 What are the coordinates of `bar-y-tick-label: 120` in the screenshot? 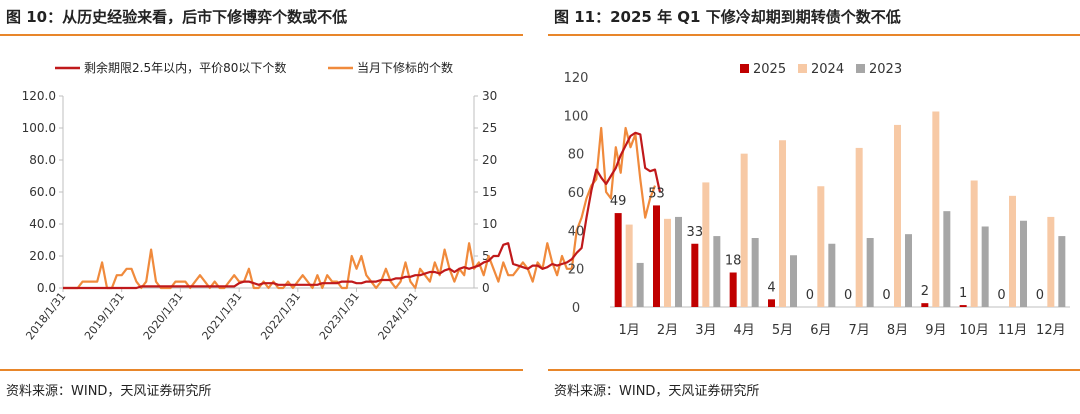 It's located at (576, 78).